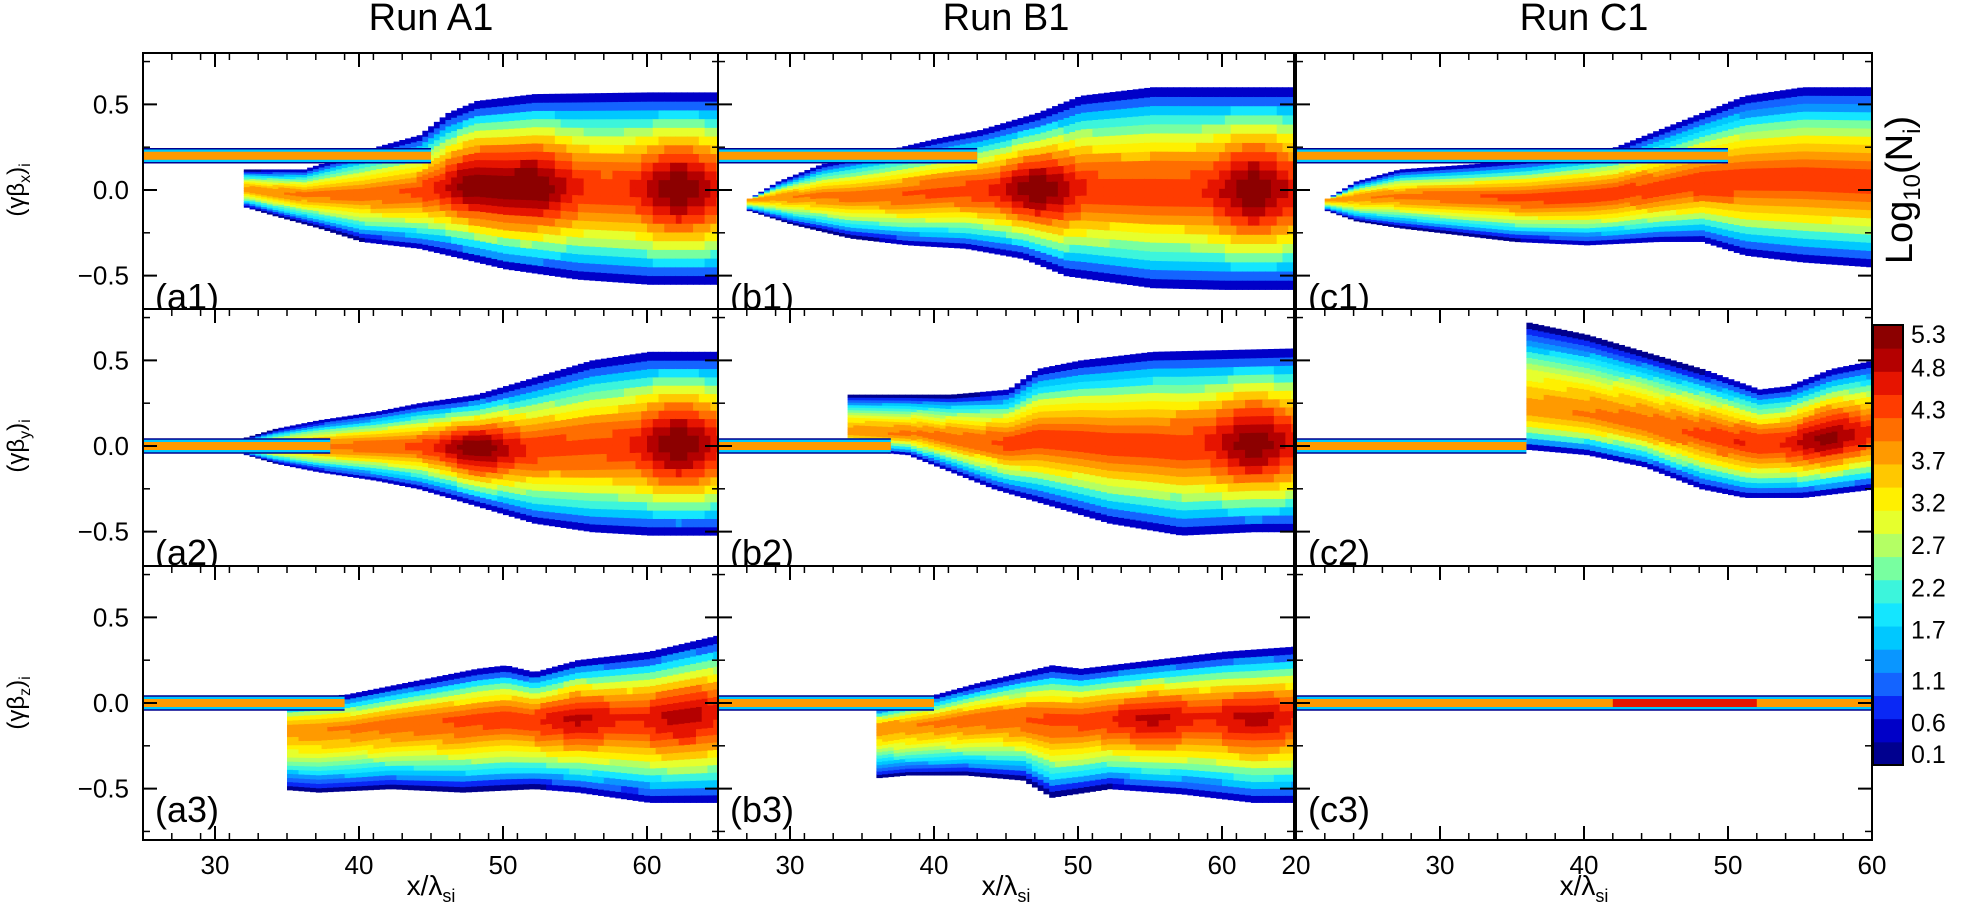  I want to click on colorbar: 5.3 4.8 4.3 3.7 3.2 2.7 2.2 1.7 1.1 0.6 0.1, so click(1909, 545).